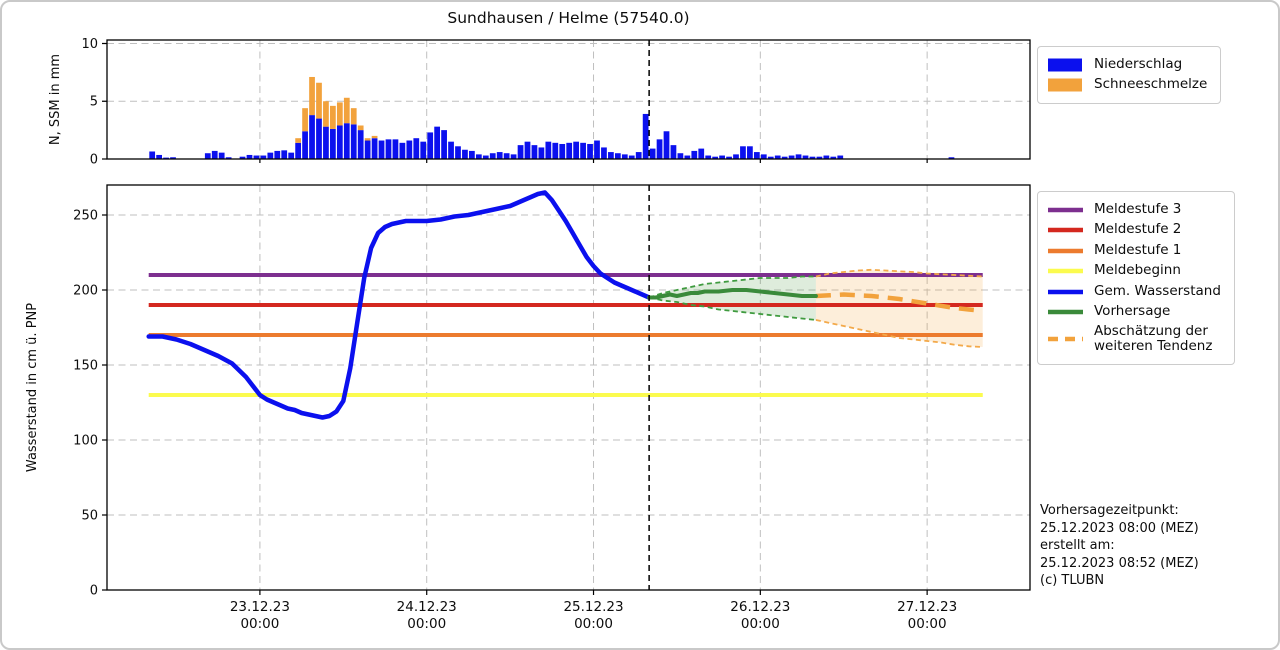 This screenshot has height=650, width=1280. What do you see at coordinates (1065, 291) in the screenshot?
I see `gem-wasserstand-swatch-icon` at bounding box center [1065, 291].